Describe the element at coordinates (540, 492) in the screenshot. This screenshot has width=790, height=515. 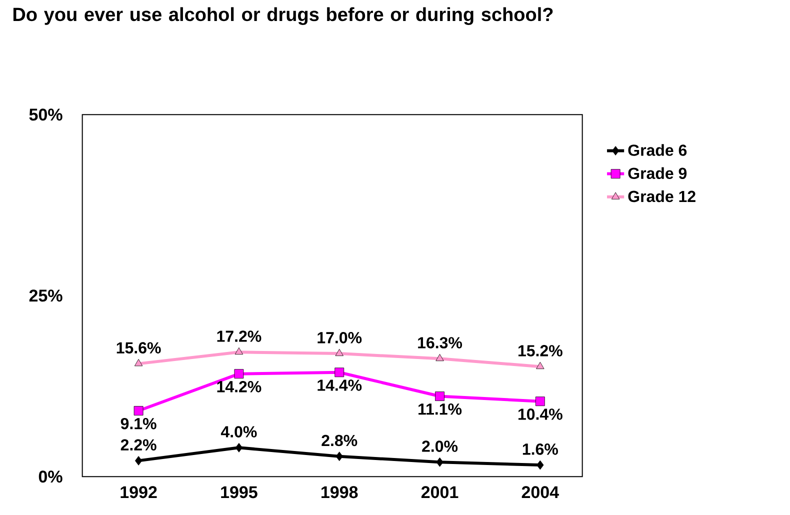
I see `x-tick-label: 2004` at that location.